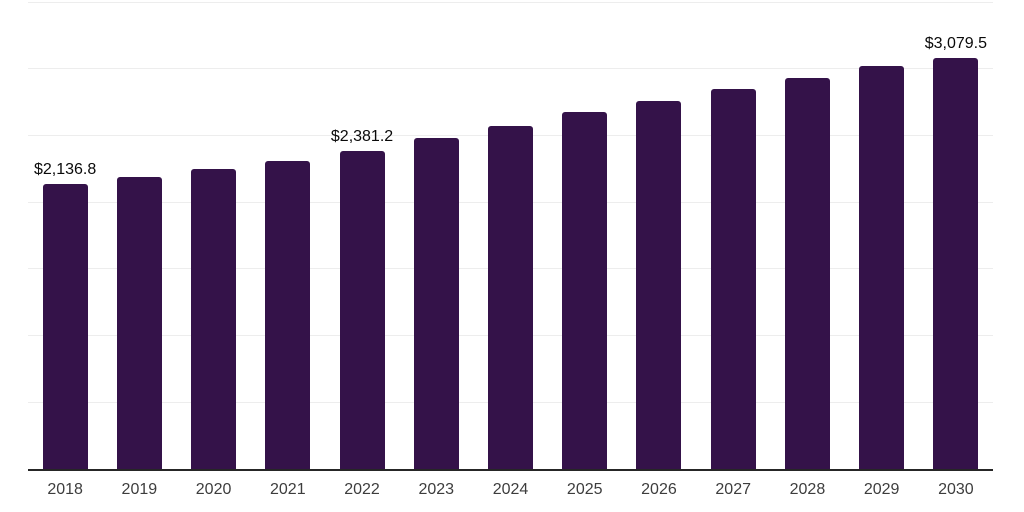 The width and height of the screenshot is (1024, 512). I want to click on bar-value-label: $2,136.8, so click(65, 169).